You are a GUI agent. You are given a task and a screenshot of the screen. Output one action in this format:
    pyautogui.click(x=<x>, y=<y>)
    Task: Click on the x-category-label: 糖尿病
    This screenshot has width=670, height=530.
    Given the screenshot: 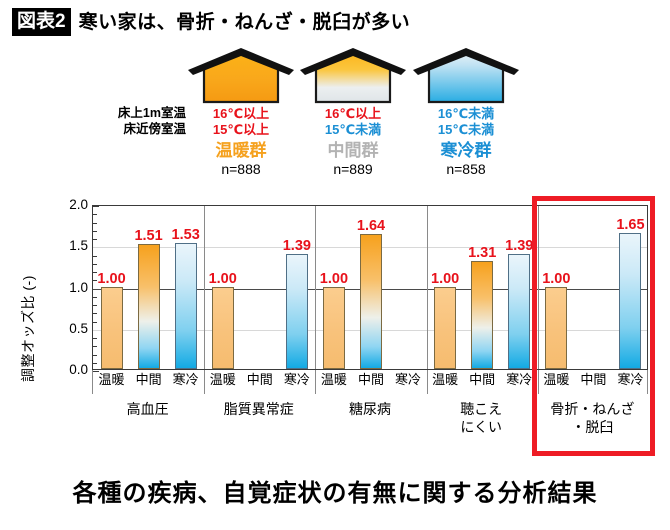 What is the action you would take?
    pyautogui.click(x=369, y=409)
    